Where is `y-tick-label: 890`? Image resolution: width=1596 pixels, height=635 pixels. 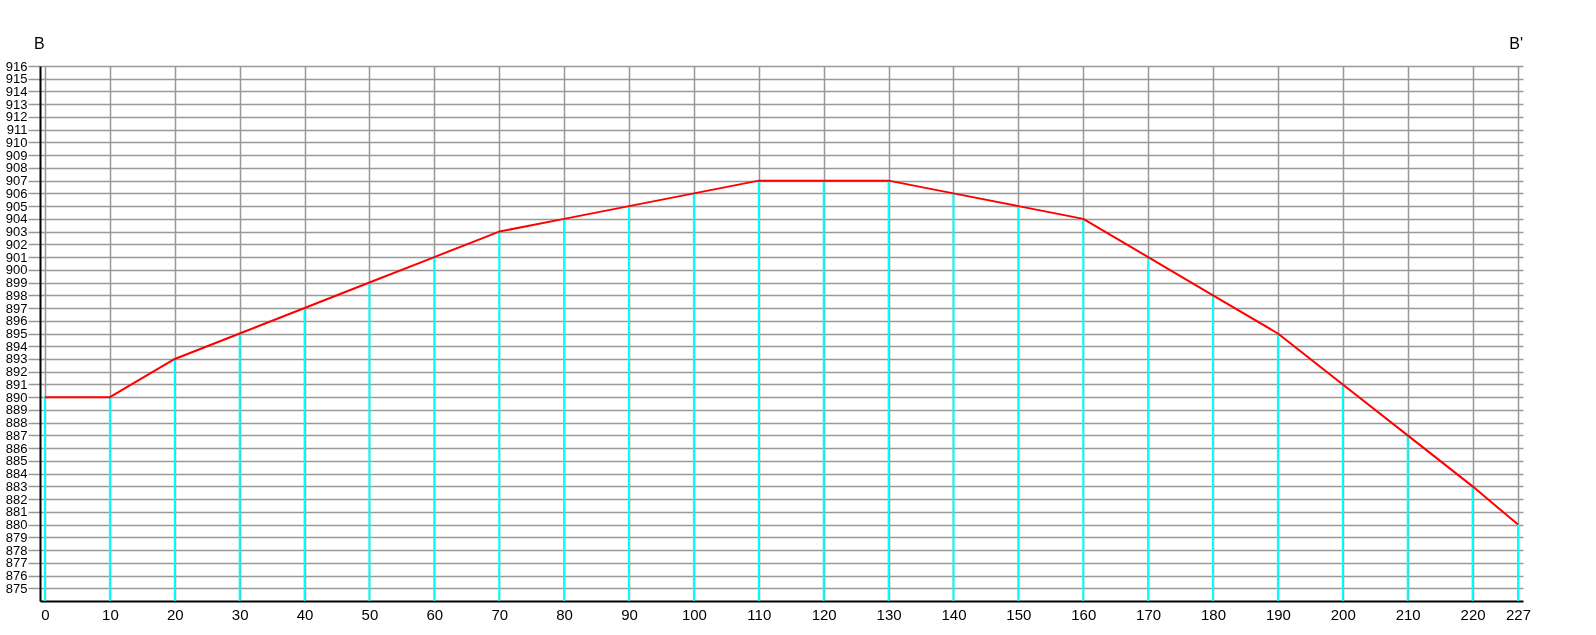 y-tick-label: 890 is located at coordinates (16, 397).